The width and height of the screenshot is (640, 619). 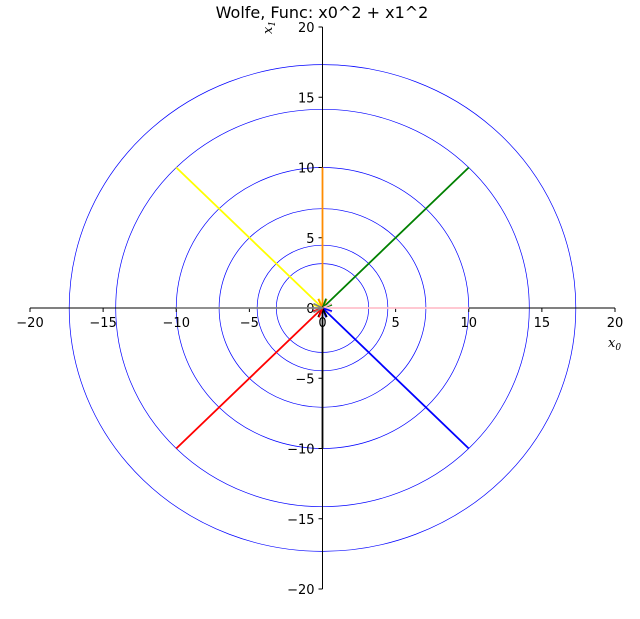 I want to click on y-tick-label: 5, so click(x=310, y=239).